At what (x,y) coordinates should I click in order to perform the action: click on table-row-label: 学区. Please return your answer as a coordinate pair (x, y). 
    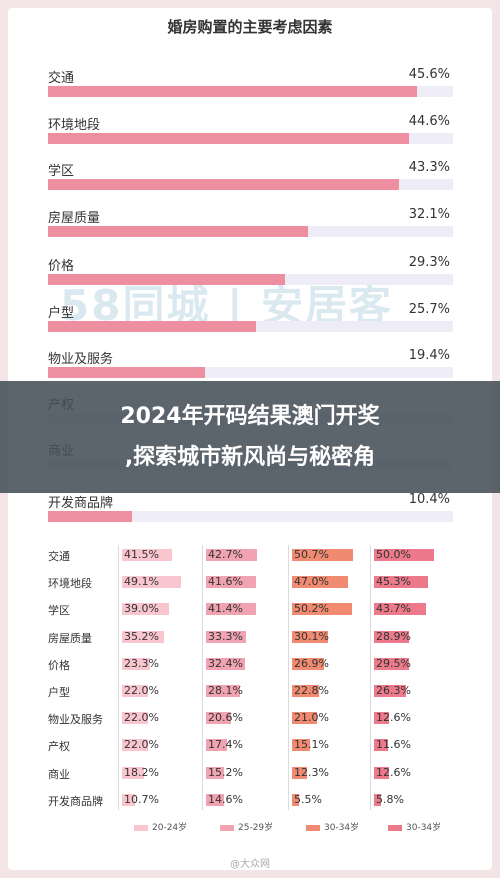
    Looking at the image, I should click on (59, 611).